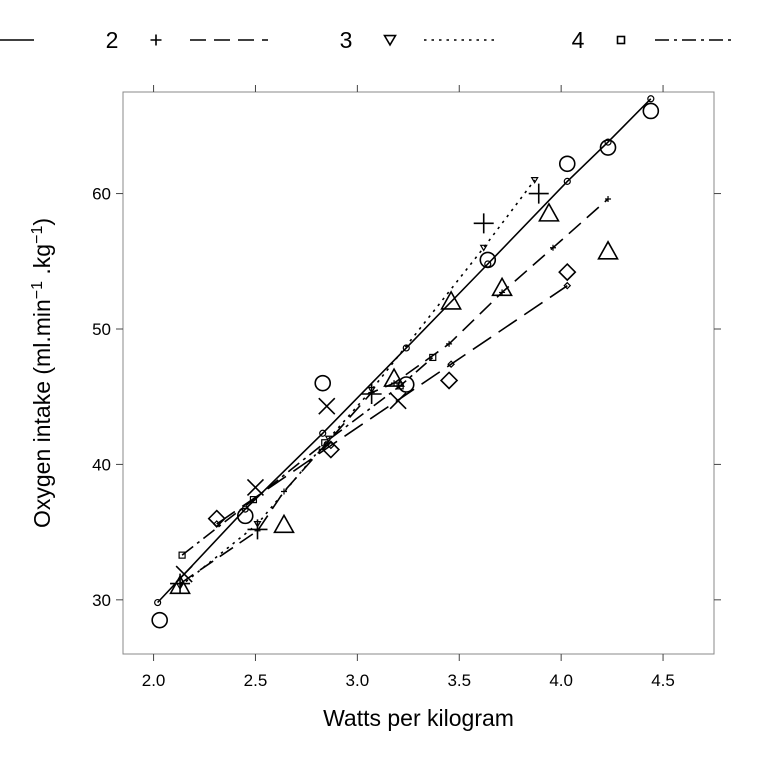 The height and width of the screenshot is (768, 768). Describe the element at coordinates (256, 680) in the screenshot. I see `x-tick-label: 2.5` at that location.